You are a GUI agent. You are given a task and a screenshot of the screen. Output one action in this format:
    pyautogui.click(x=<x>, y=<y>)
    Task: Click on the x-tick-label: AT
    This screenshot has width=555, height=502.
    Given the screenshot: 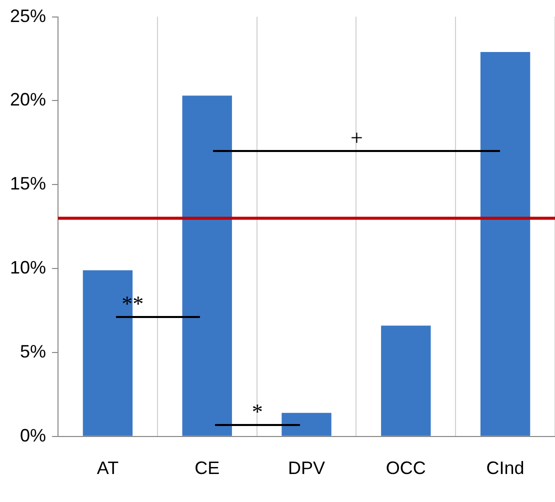 What is the action you would take?
    pyautogui.click(x=107, y=468)
    